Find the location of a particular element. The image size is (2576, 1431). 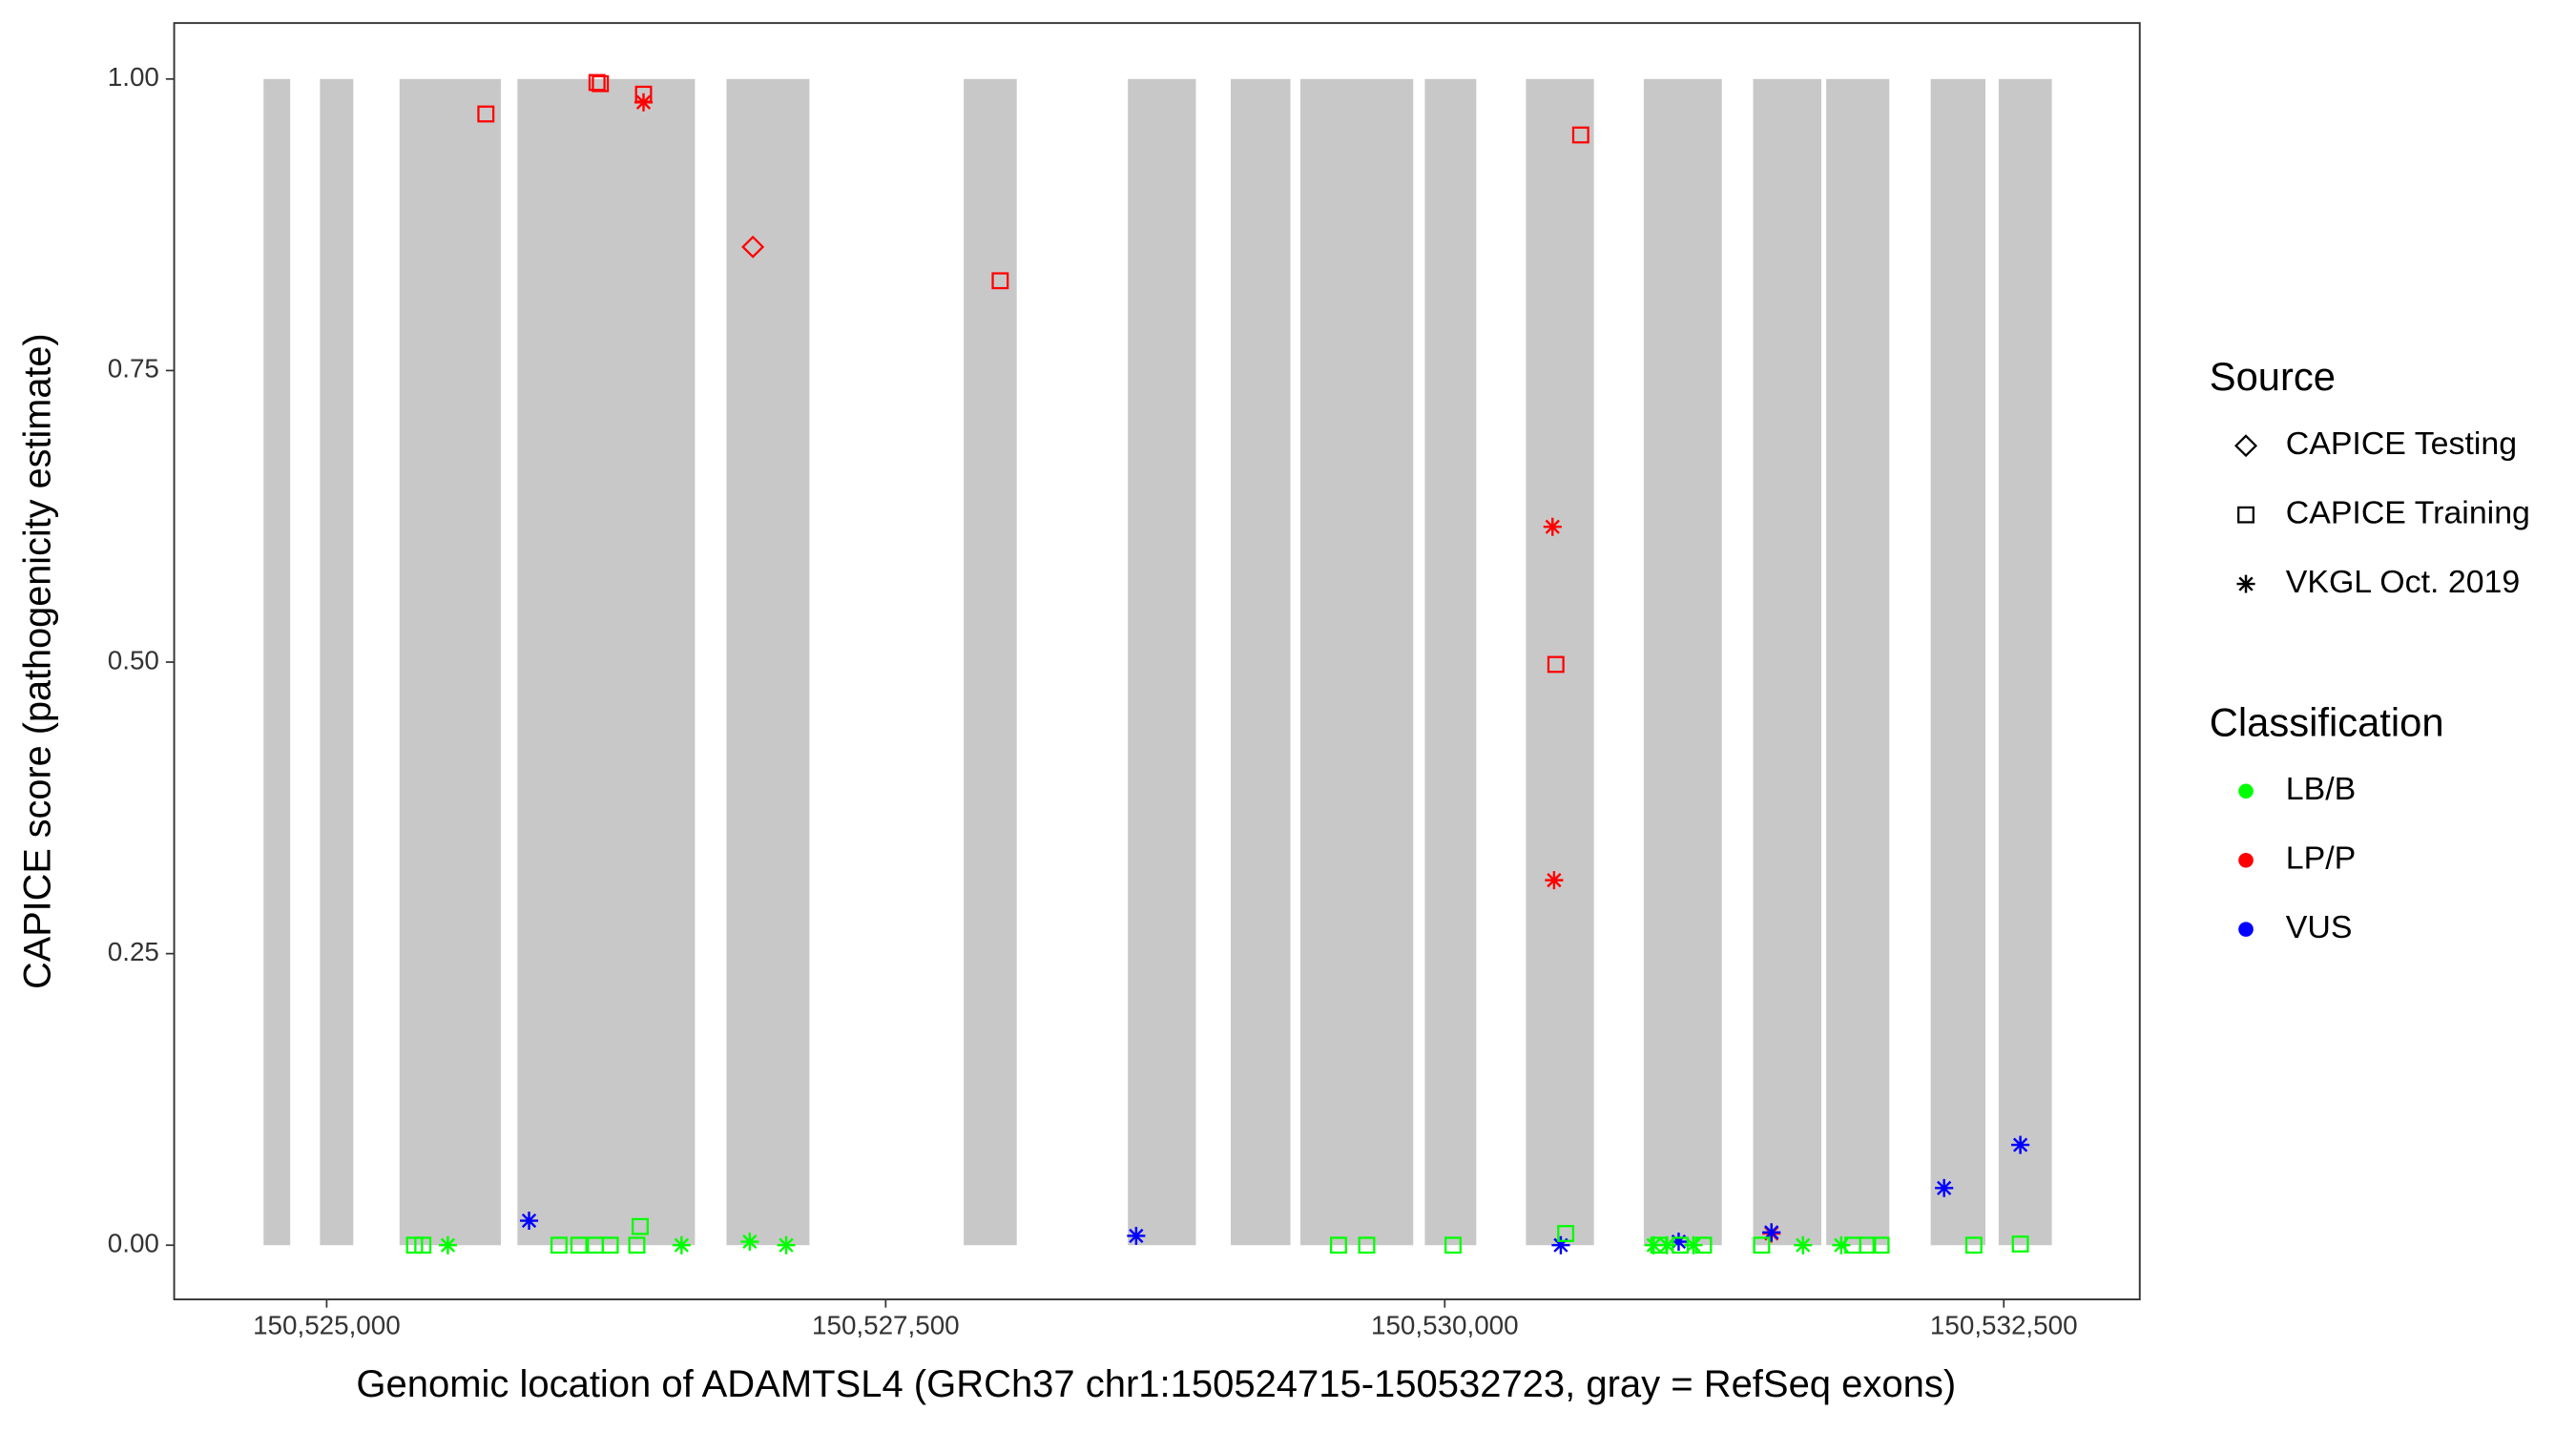

legend-title: Source is located at coordinates (2273, 376).